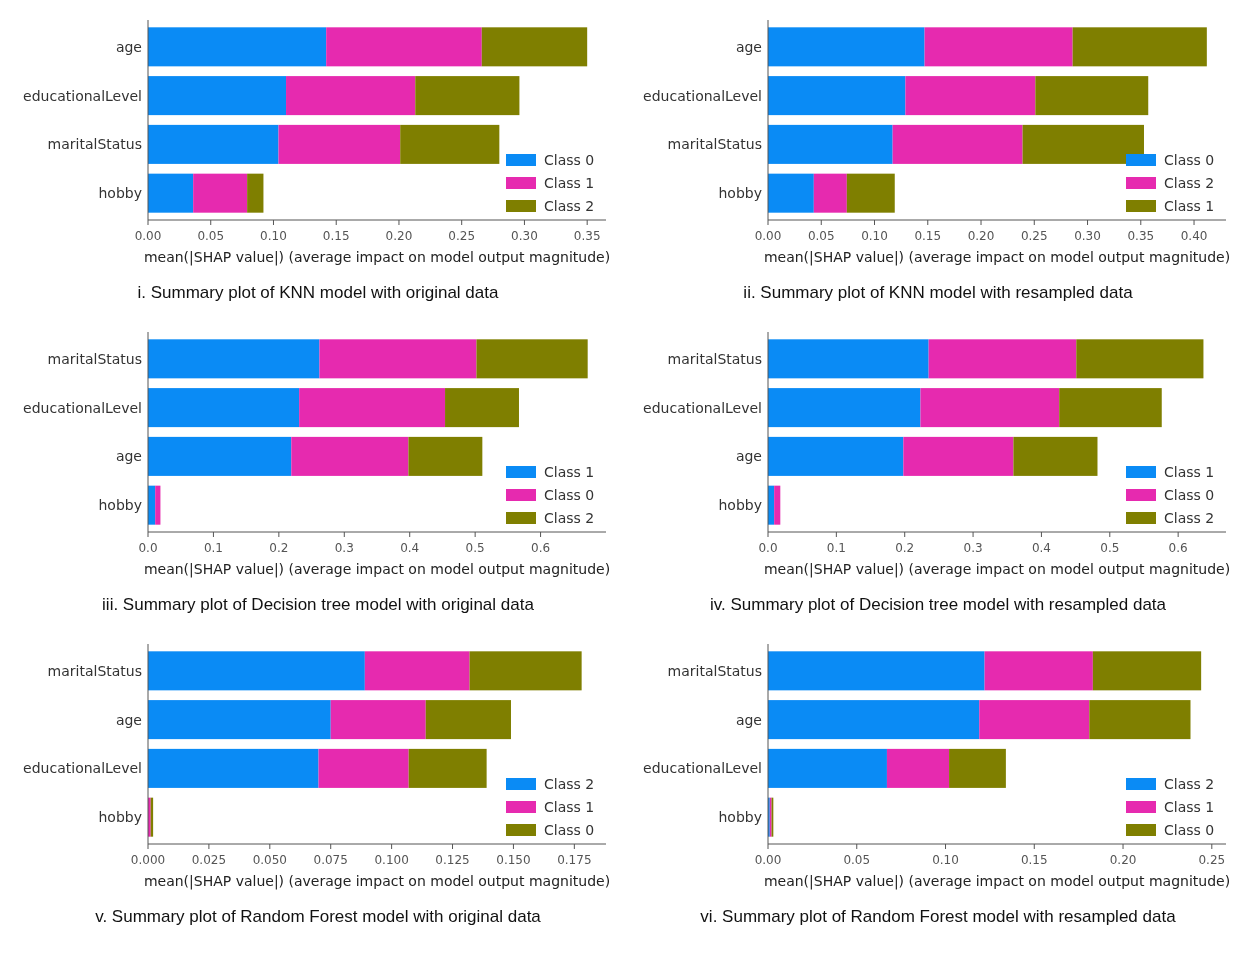 This screenshot has height=970, width=1256. I want to click on text: iii. Summary plot of Decision tree model with original data, so click(318, 604).